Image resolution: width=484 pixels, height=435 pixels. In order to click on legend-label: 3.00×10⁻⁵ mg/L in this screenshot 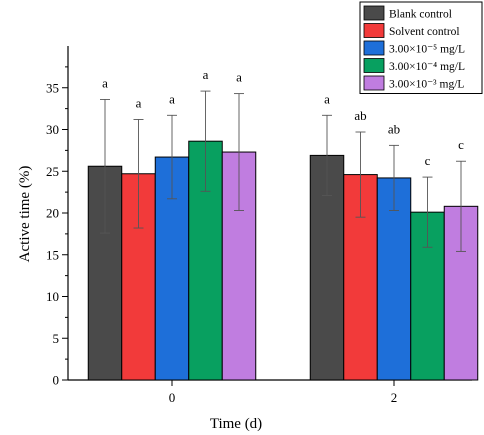, I will do `click(427, 50)`.